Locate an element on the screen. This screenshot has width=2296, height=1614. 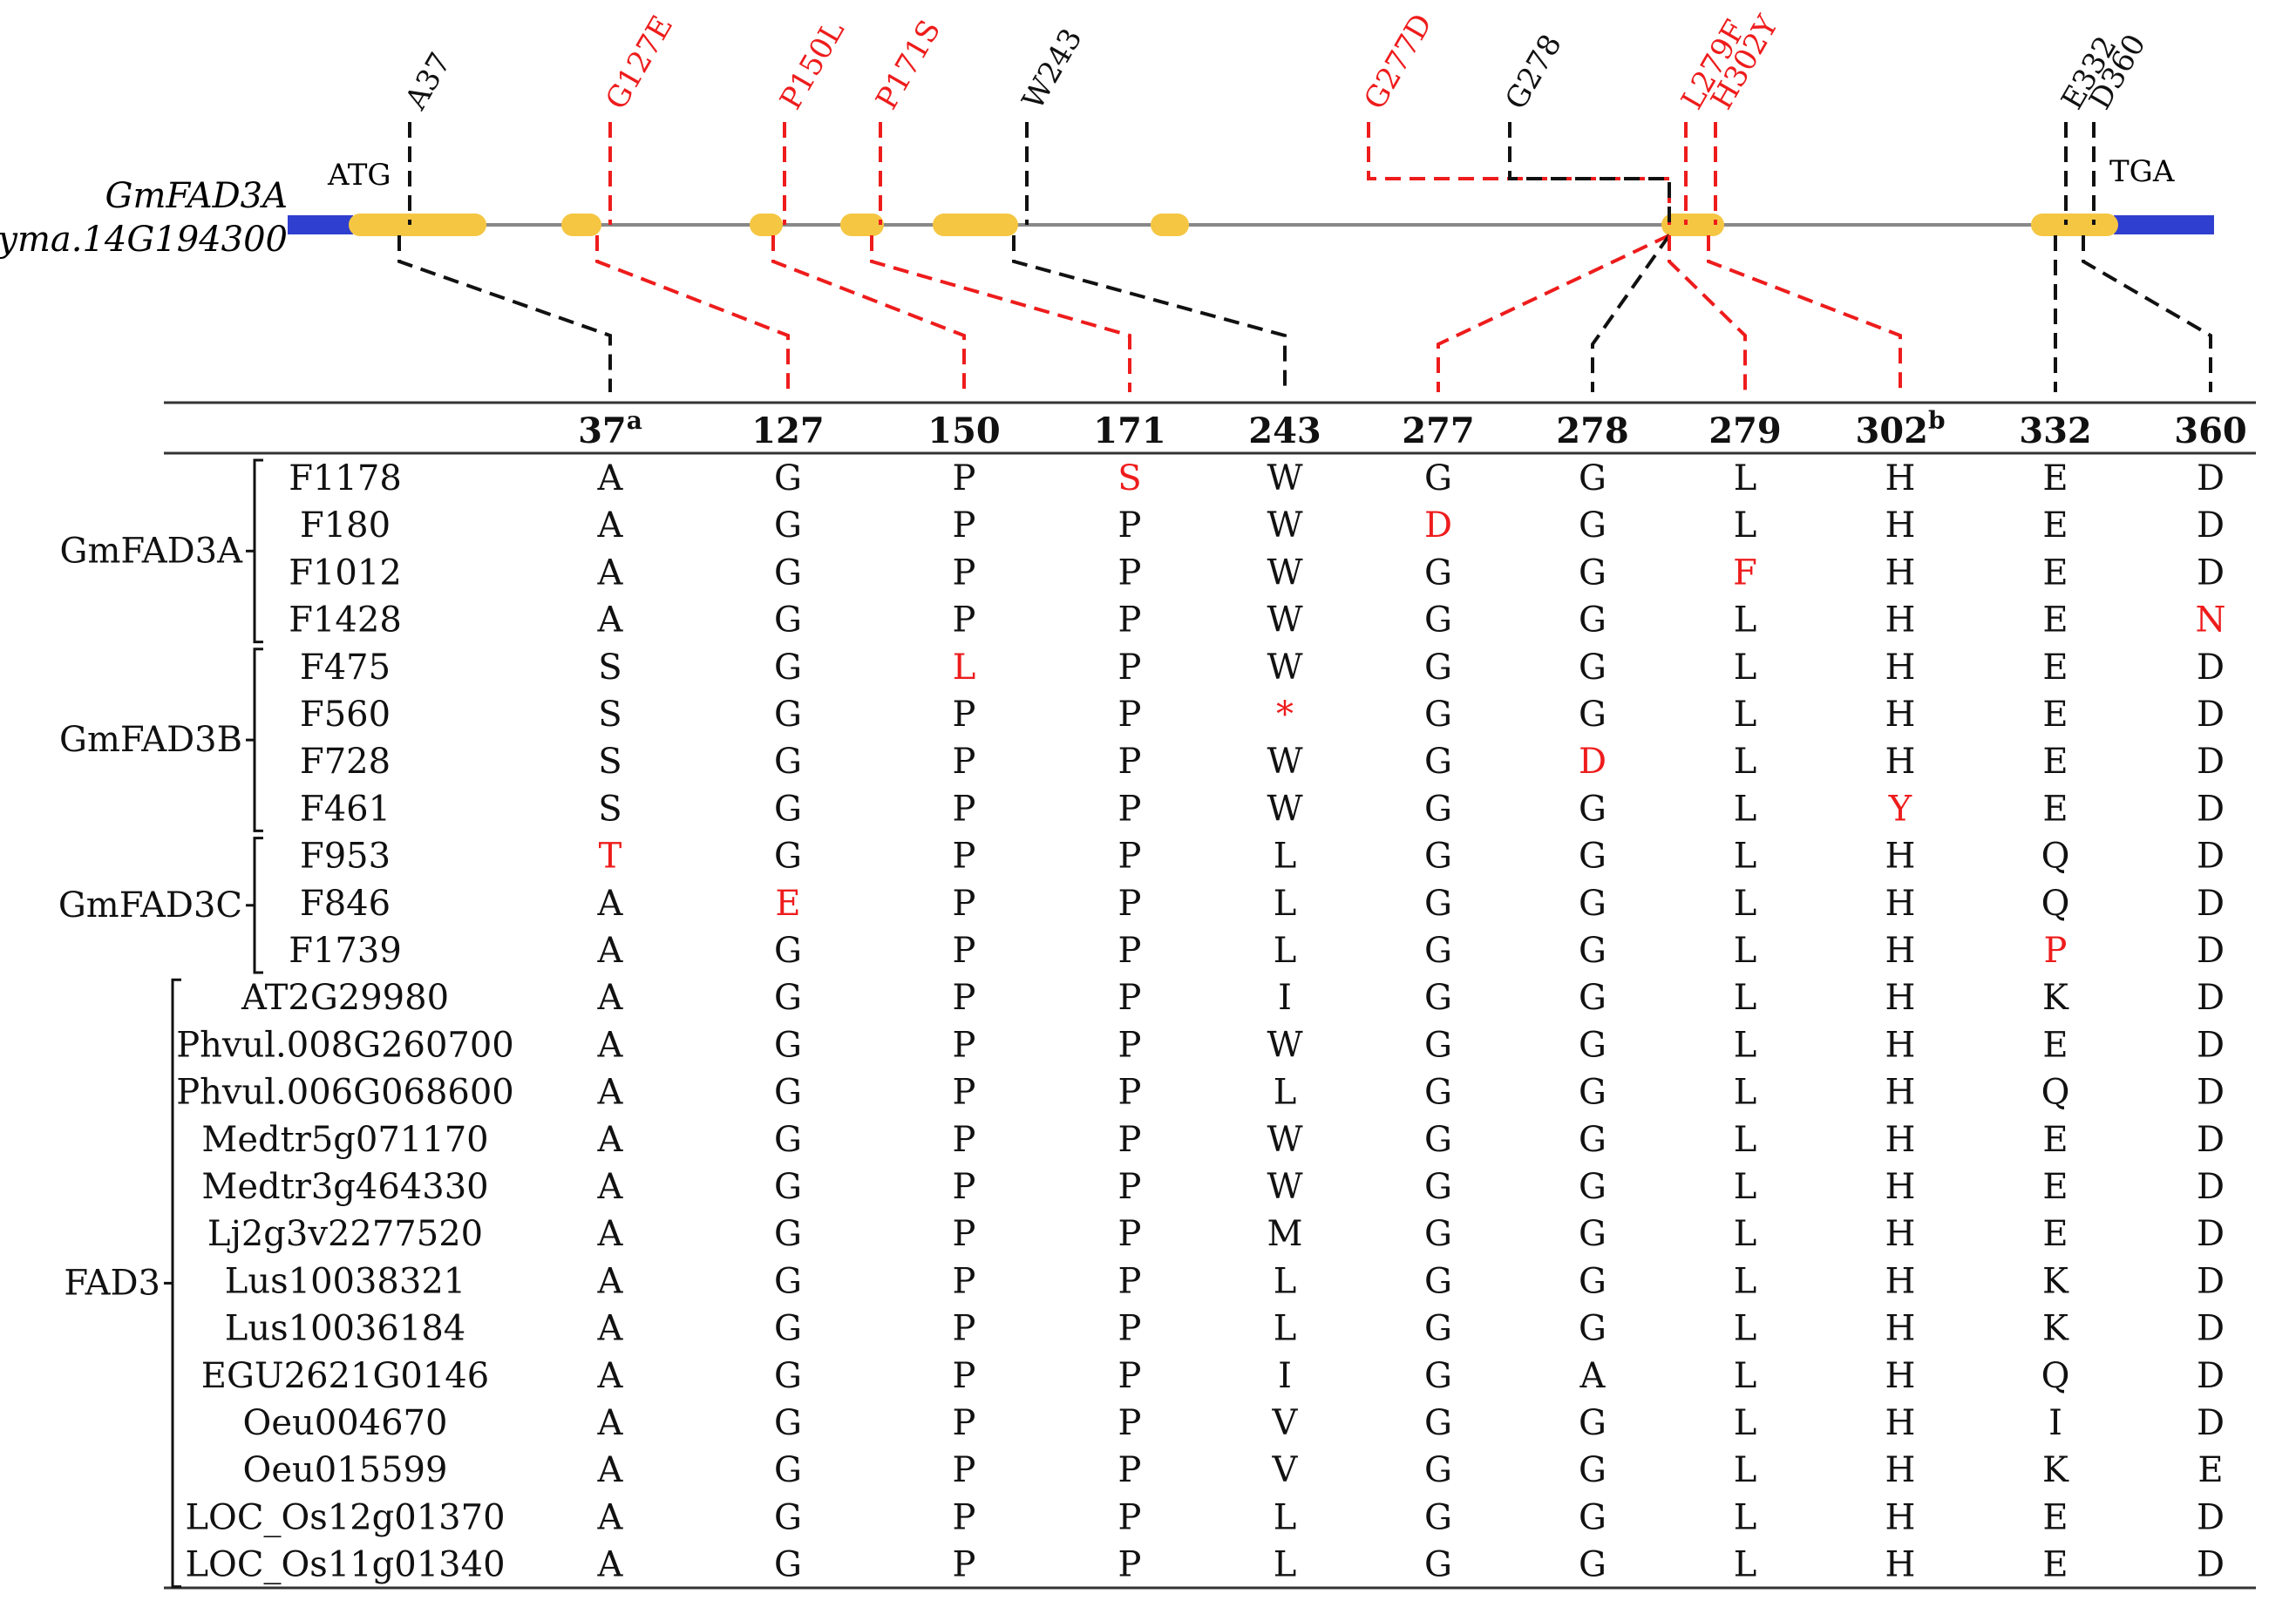
mutation-label-A37: A37 is located at coordinates (428, 82).